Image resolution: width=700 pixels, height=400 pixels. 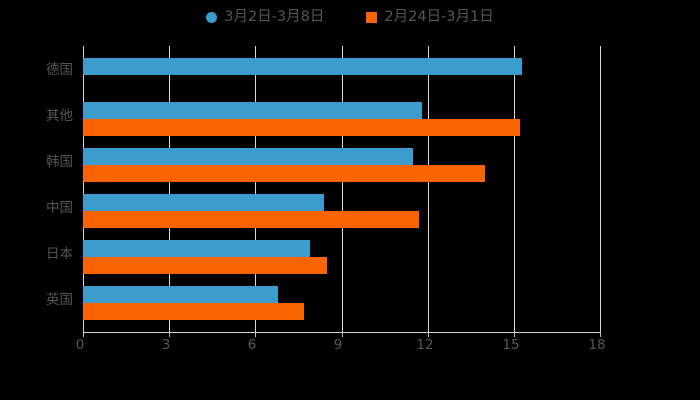 I want to click on legend-label-series-1: 3月2日-3月8日, so click(x=274, y=16).